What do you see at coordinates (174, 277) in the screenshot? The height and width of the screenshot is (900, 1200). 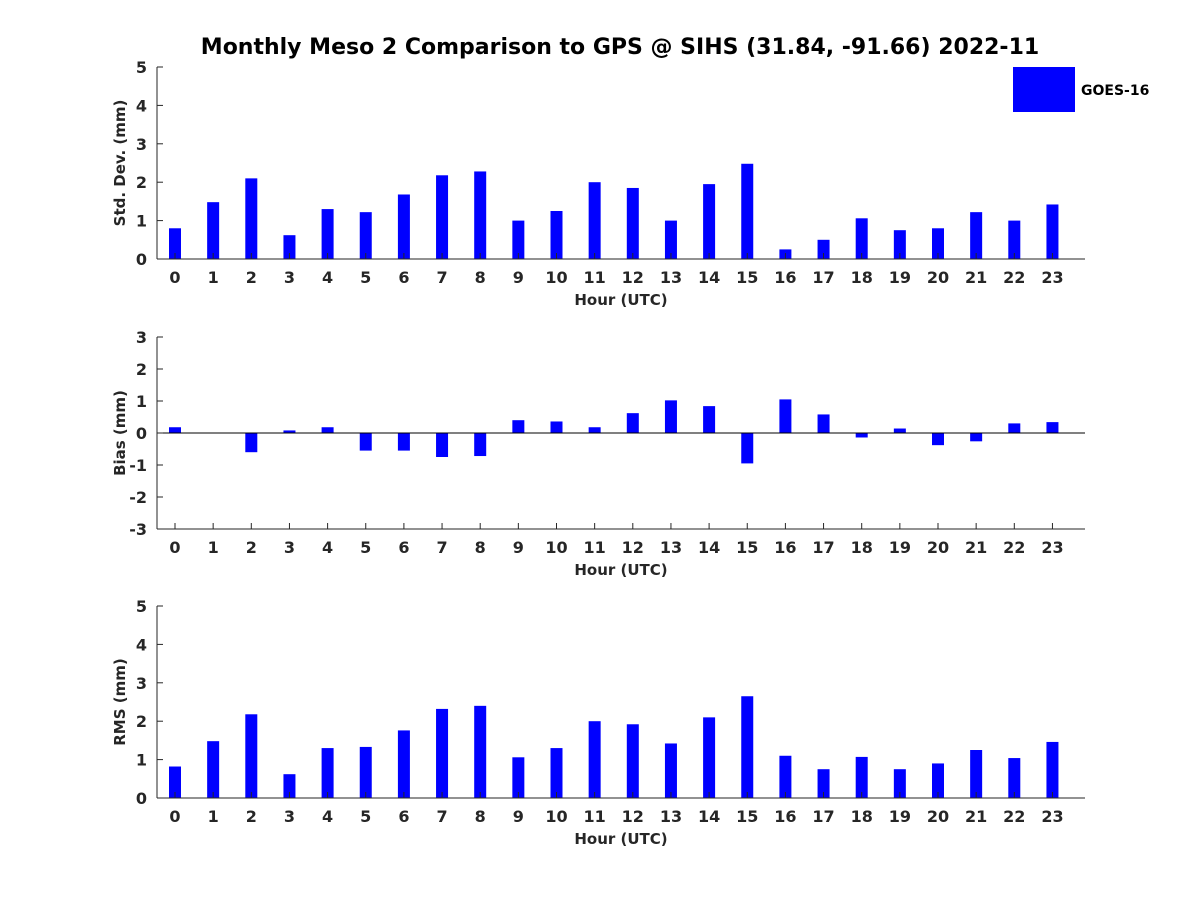 I see `x-tick-label: 0` at bounding box center [174, 277].